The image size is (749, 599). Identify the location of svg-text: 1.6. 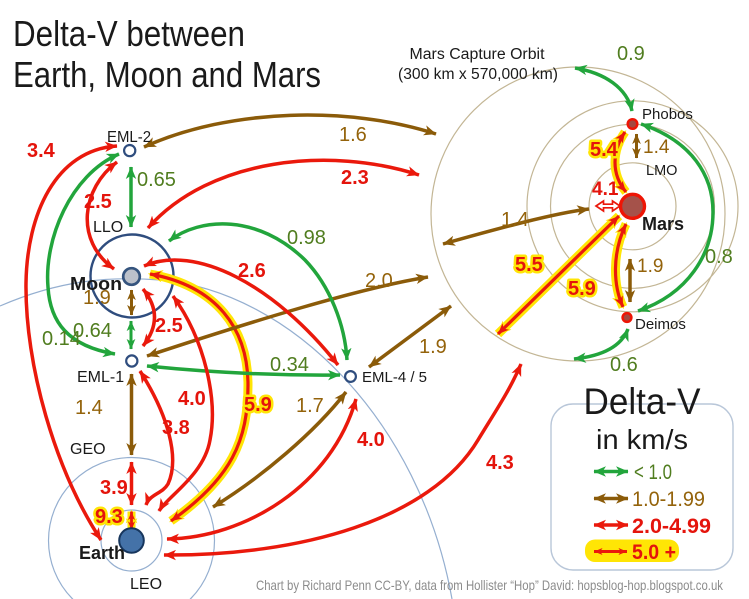
(353, 135).